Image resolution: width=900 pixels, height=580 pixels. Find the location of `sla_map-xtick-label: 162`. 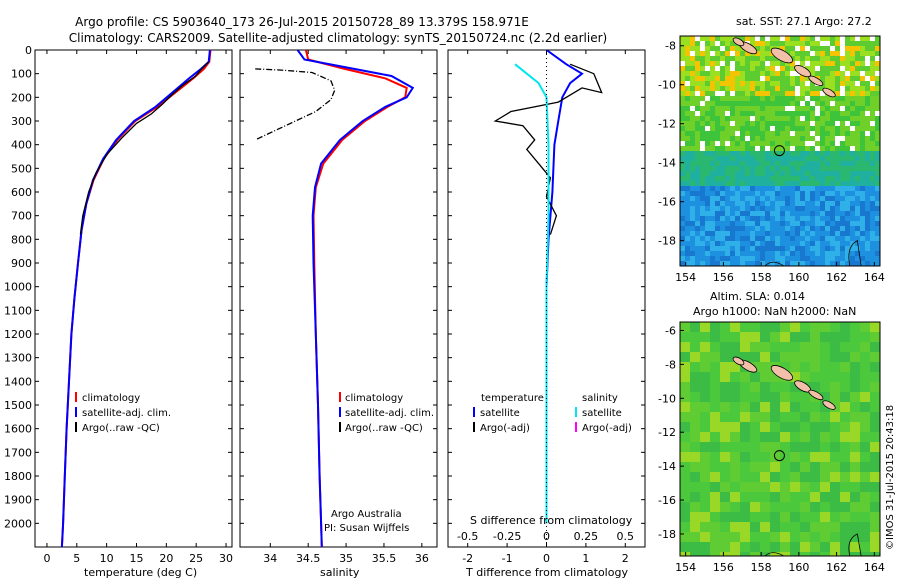

sla_map-xtick-label: 162 is located at coordinates (836, 567).